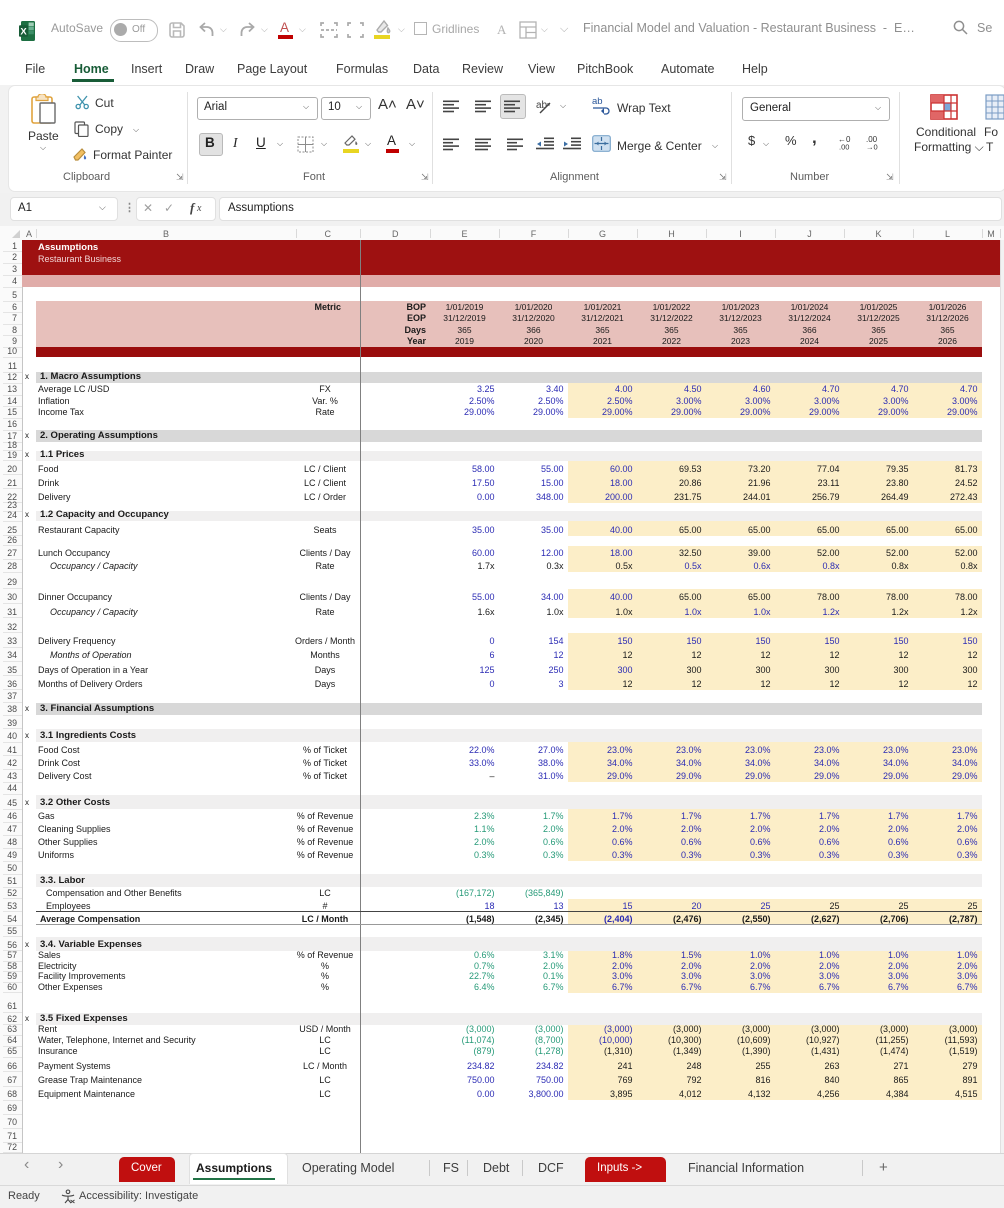  I want to click on svg-text: →0, so click(872, 147).